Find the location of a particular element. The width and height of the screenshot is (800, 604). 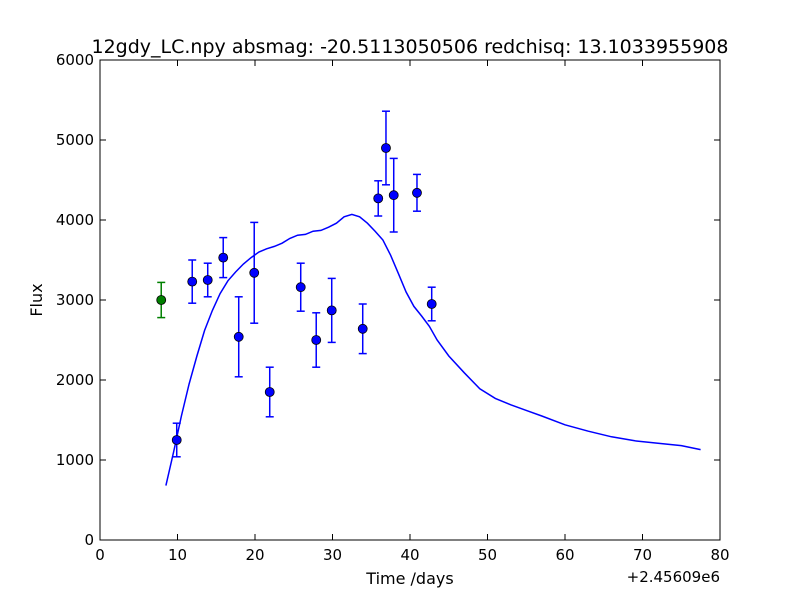

x-tick-label: 60 is located at coordinates (564, 555).